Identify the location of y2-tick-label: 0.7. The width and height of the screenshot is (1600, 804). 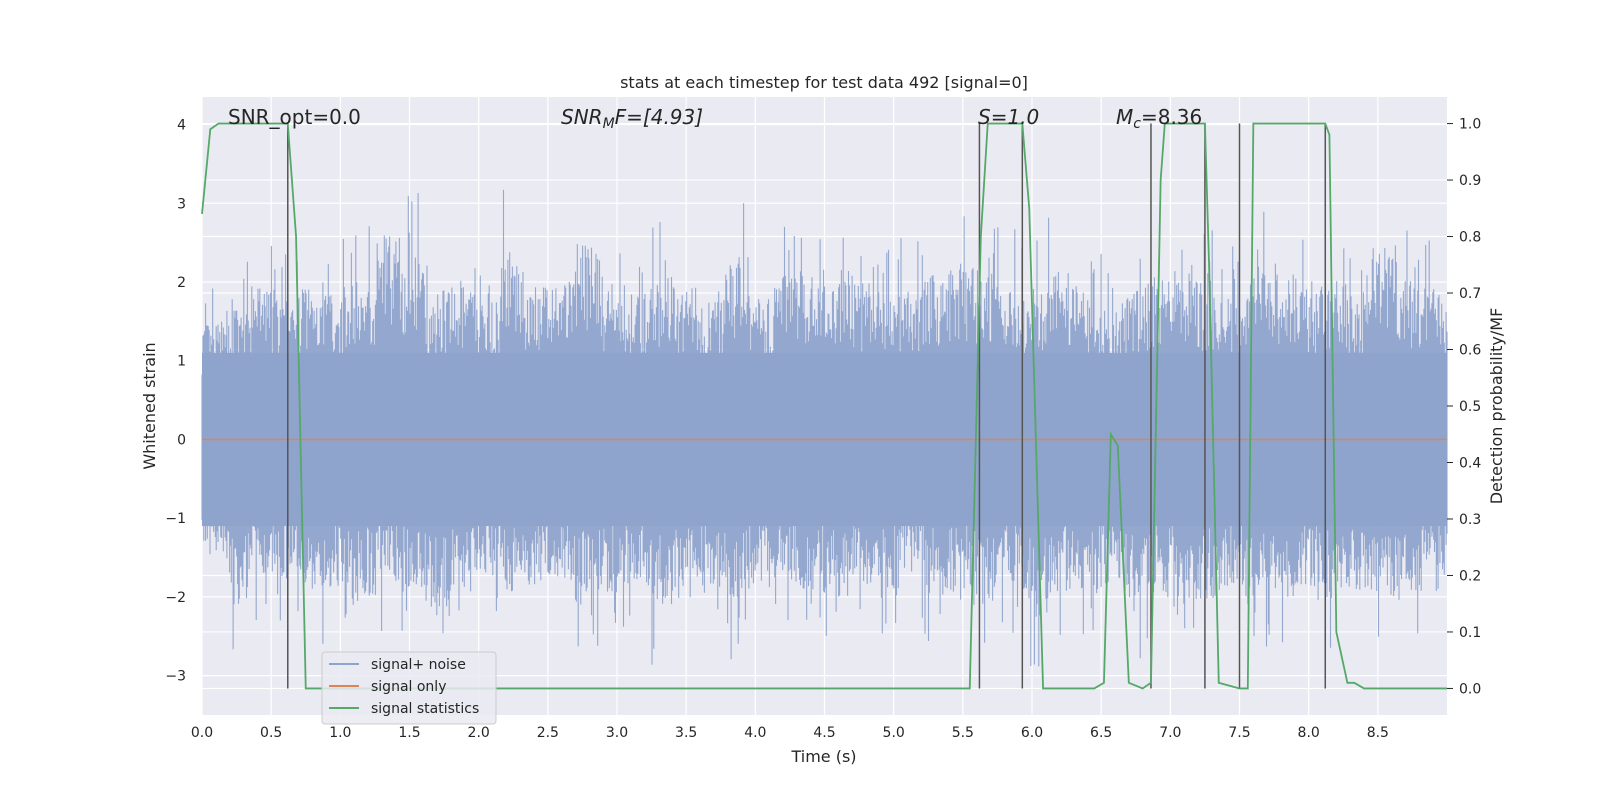
(1470, 294).